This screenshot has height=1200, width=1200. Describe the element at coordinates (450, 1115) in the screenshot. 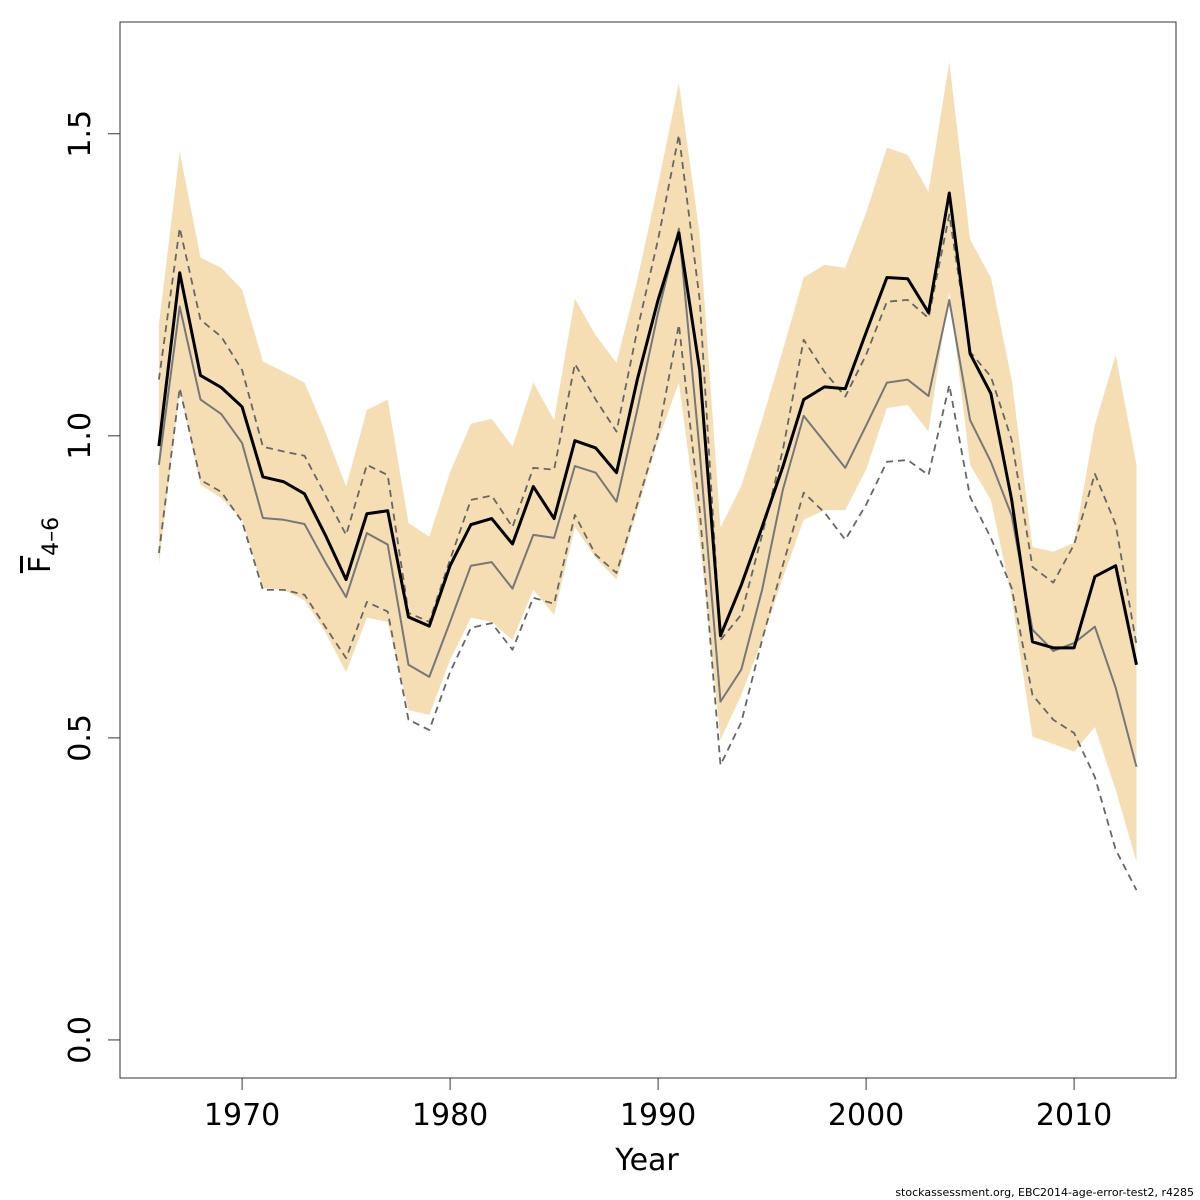

I see `x-tick-label: 1980` at that location.